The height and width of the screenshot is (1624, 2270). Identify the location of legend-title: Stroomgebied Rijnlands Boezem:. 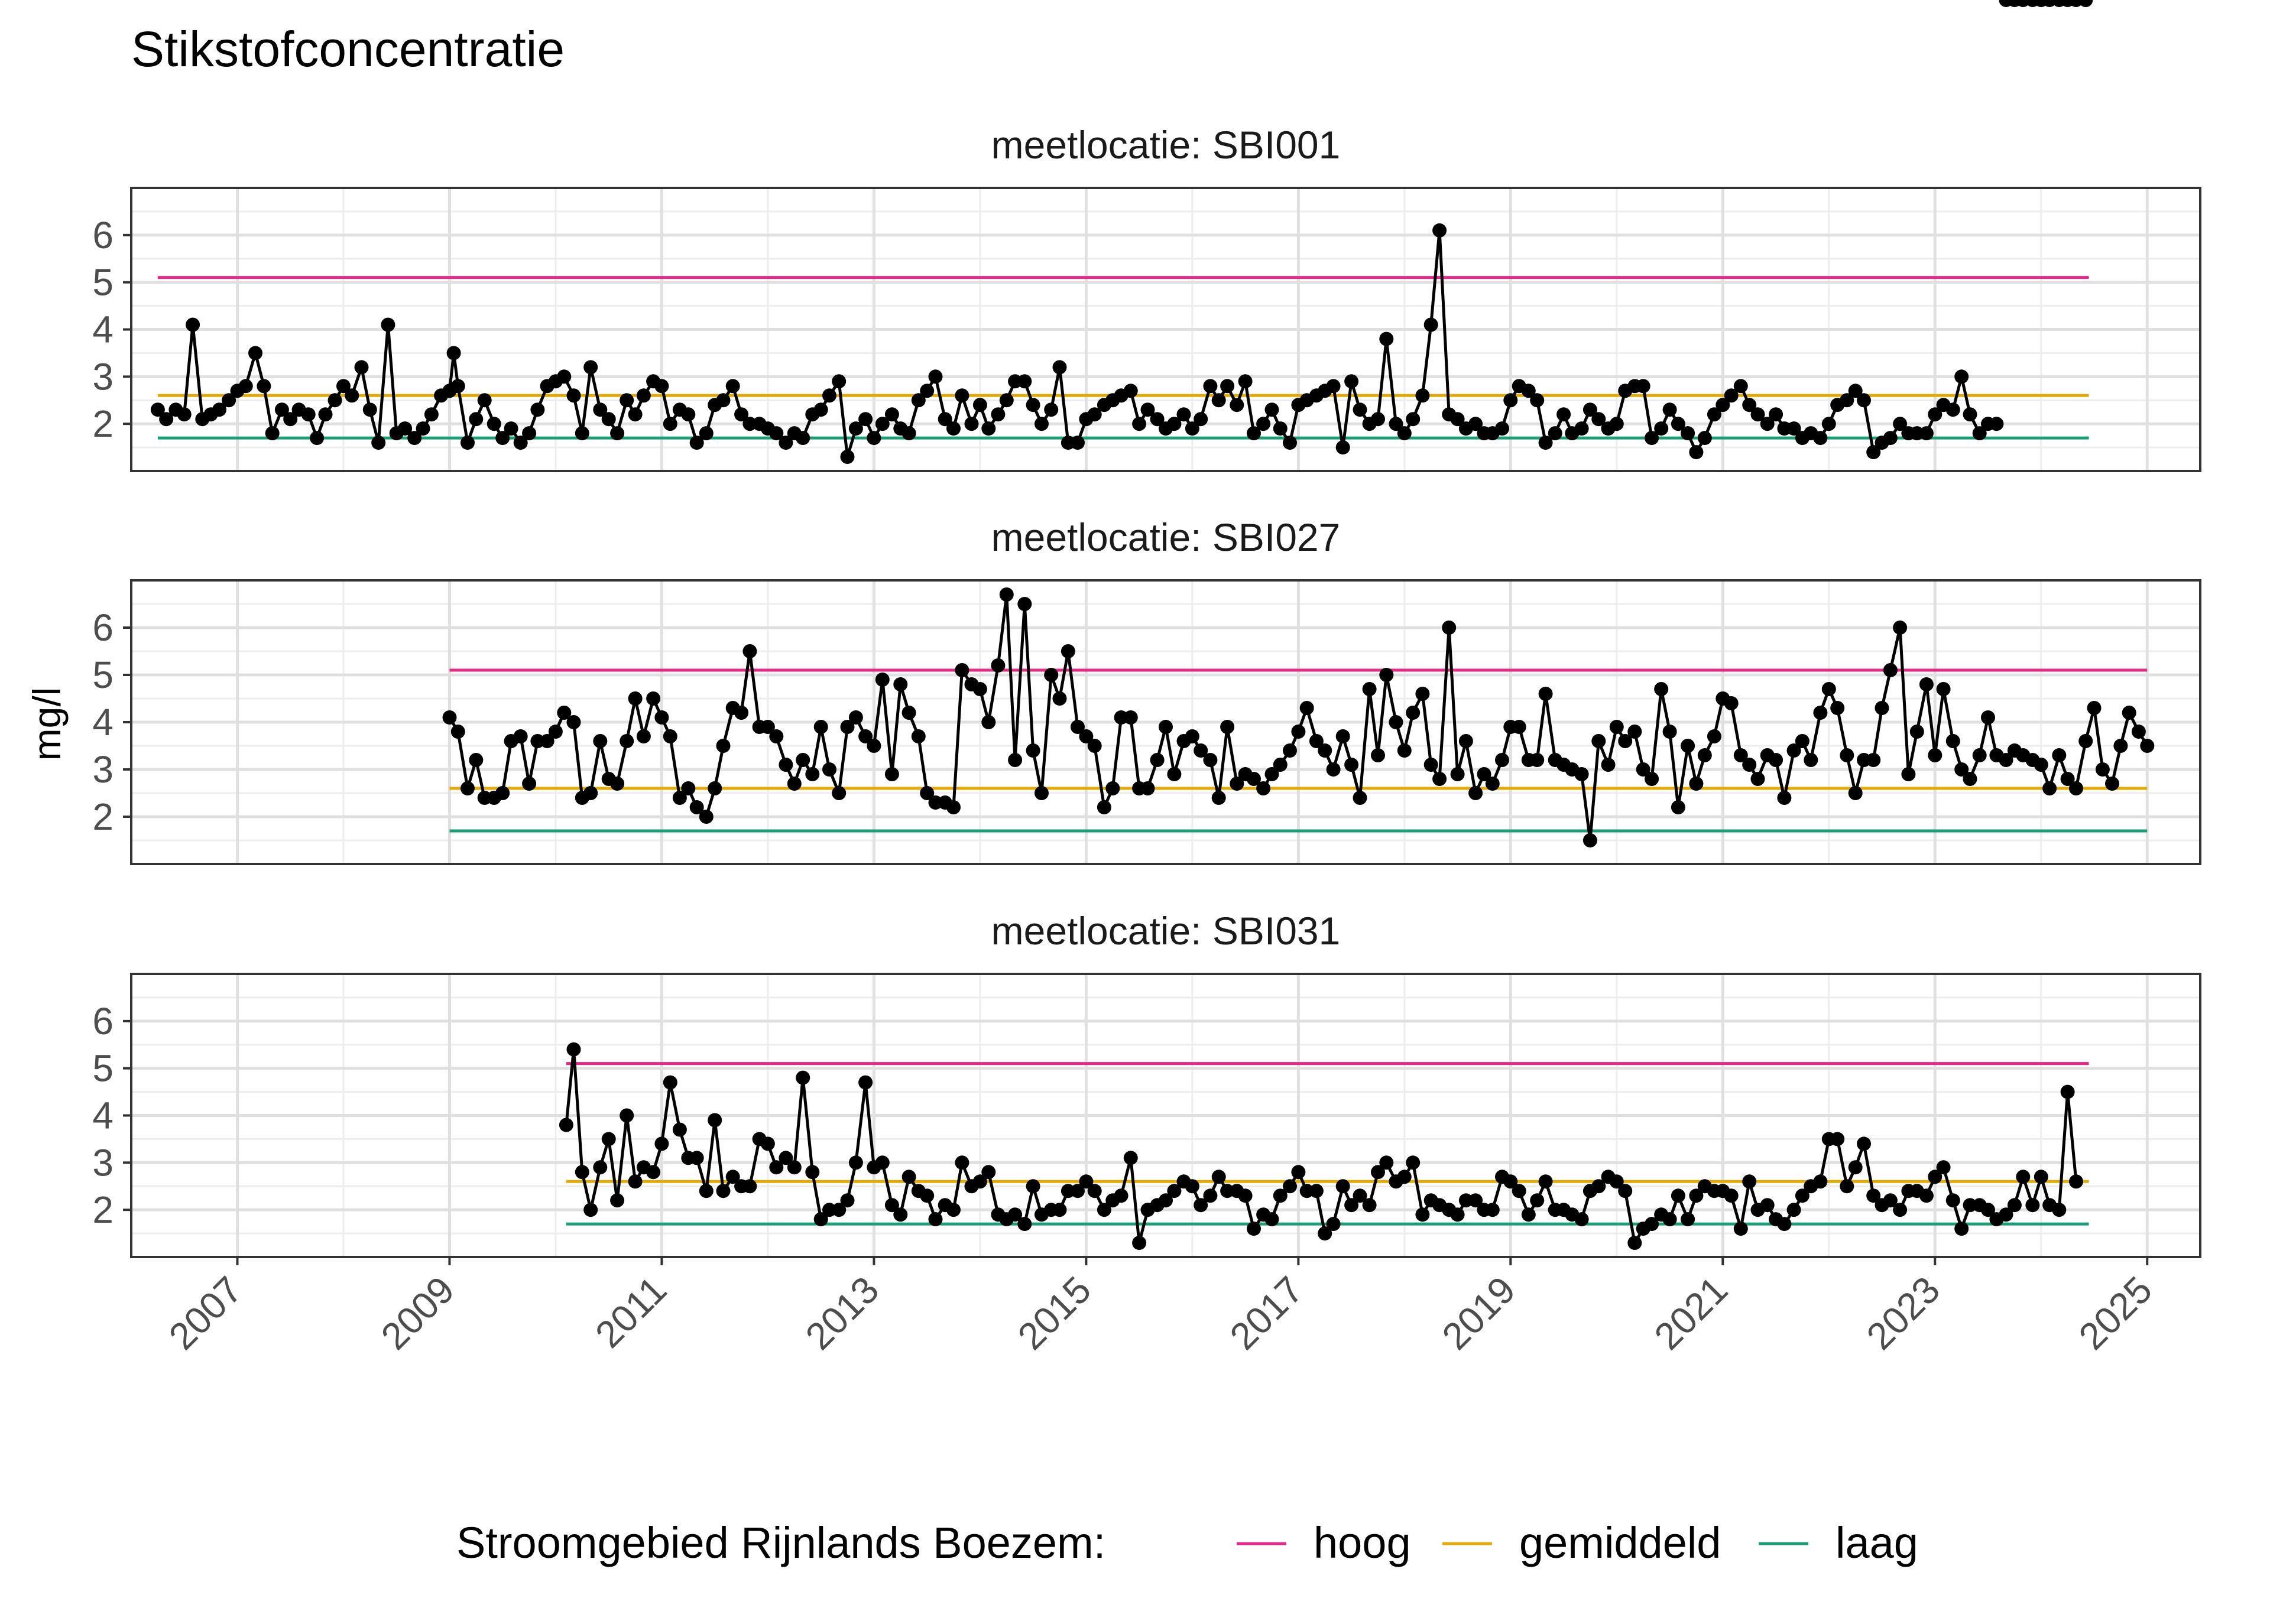
(781, 1542).